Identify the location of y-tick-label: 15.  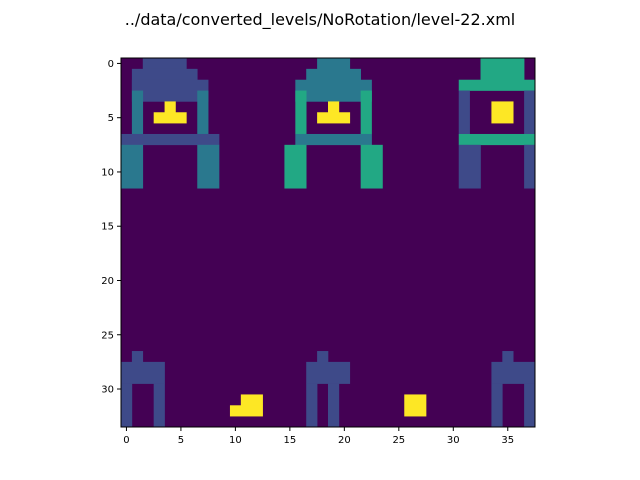
(107, 227).